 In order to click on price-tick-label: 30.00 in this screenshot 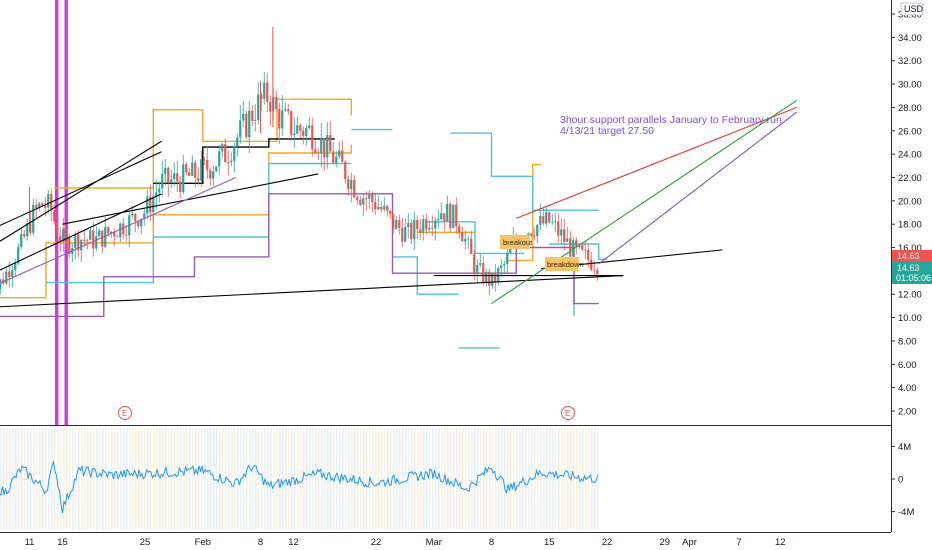, I will do `click(910, 85)`.